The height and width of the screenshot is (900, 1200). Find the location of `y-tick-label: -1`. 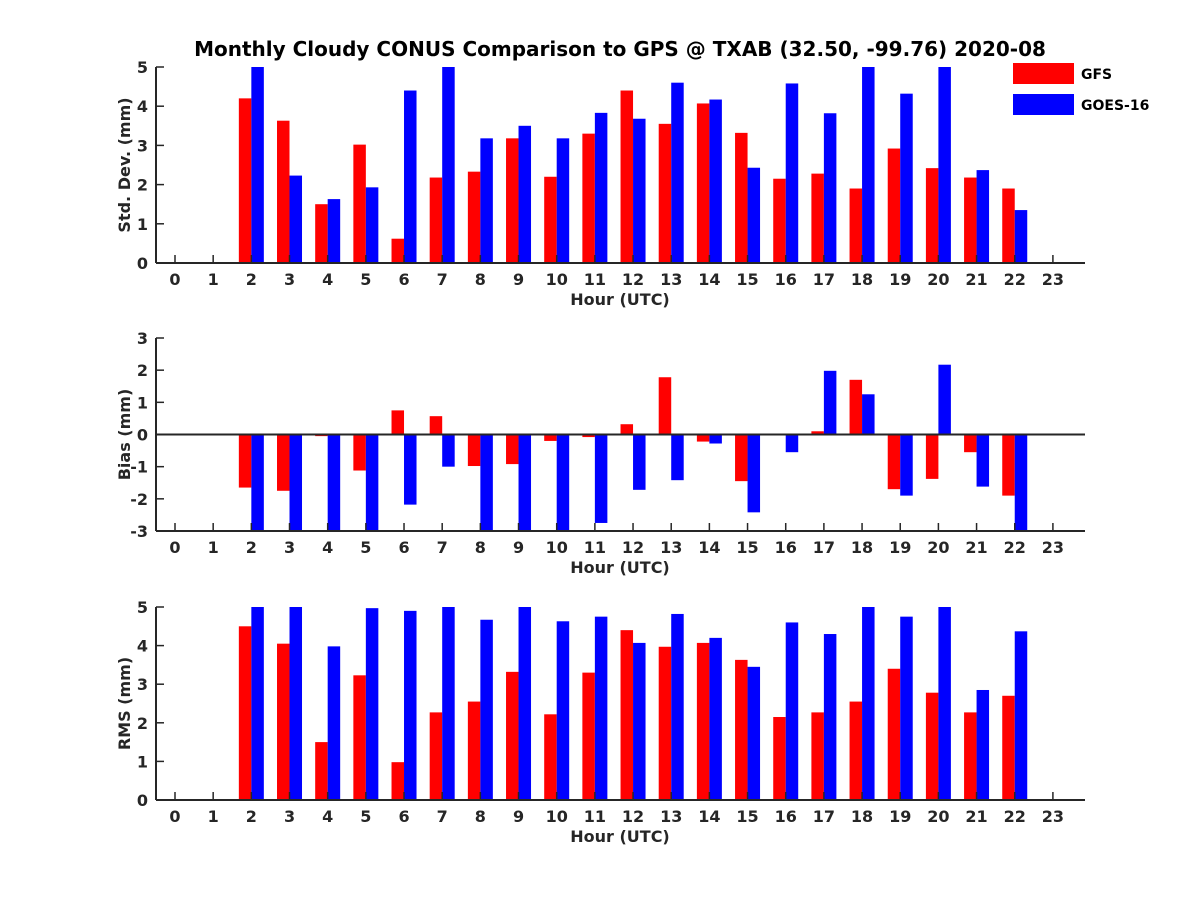

y-tick-label: -1 is located at coordinates (139, 467).